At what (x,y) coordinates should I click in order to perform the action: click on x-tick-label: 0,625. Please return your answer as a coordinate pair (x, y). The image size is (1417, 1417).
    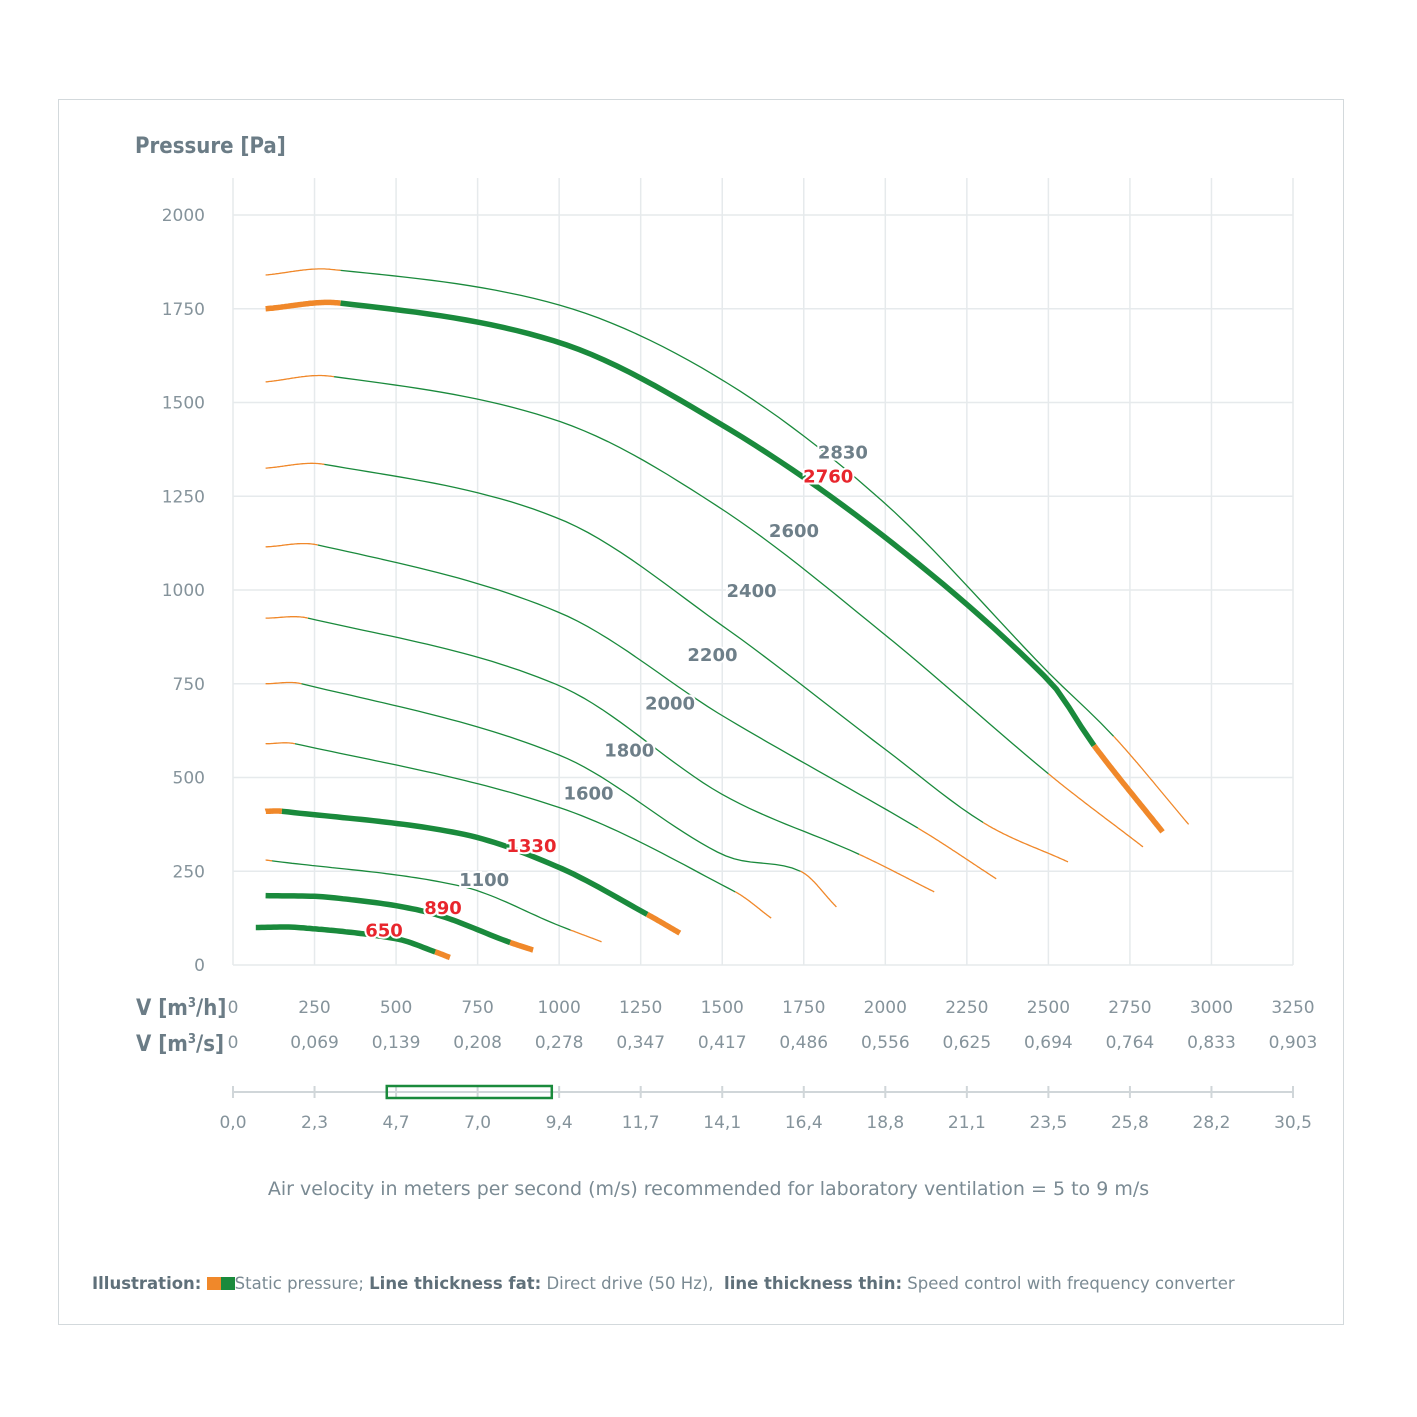
    Looking at the image, I should click on (967, 1043).